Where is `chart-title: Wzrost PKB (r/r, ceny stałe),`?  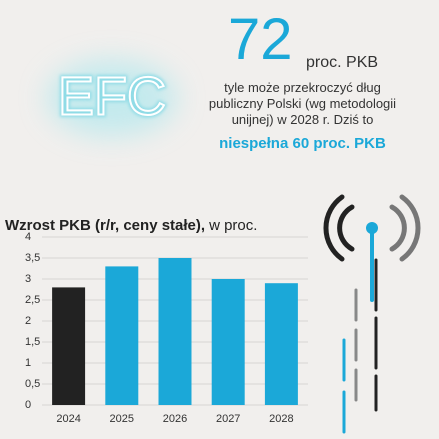 chart-title: Wzrost PKB (r/r, ceny stałe), is located at coordinates (105, 225).